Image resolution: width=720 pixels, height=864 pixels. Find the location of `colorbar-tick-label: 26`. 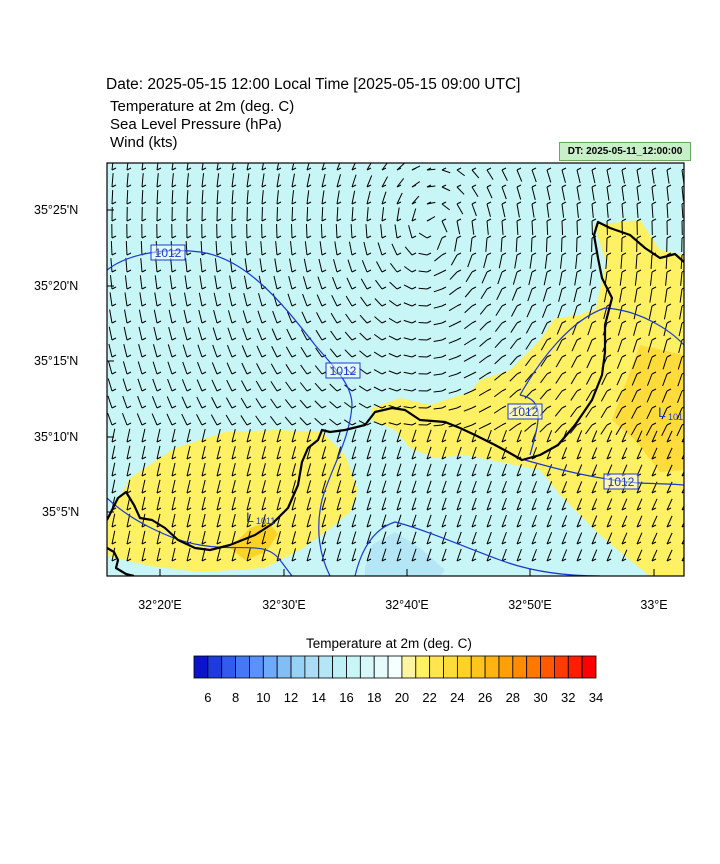

colorbar-tick-label: 26 is located at coordinates (485, 697).